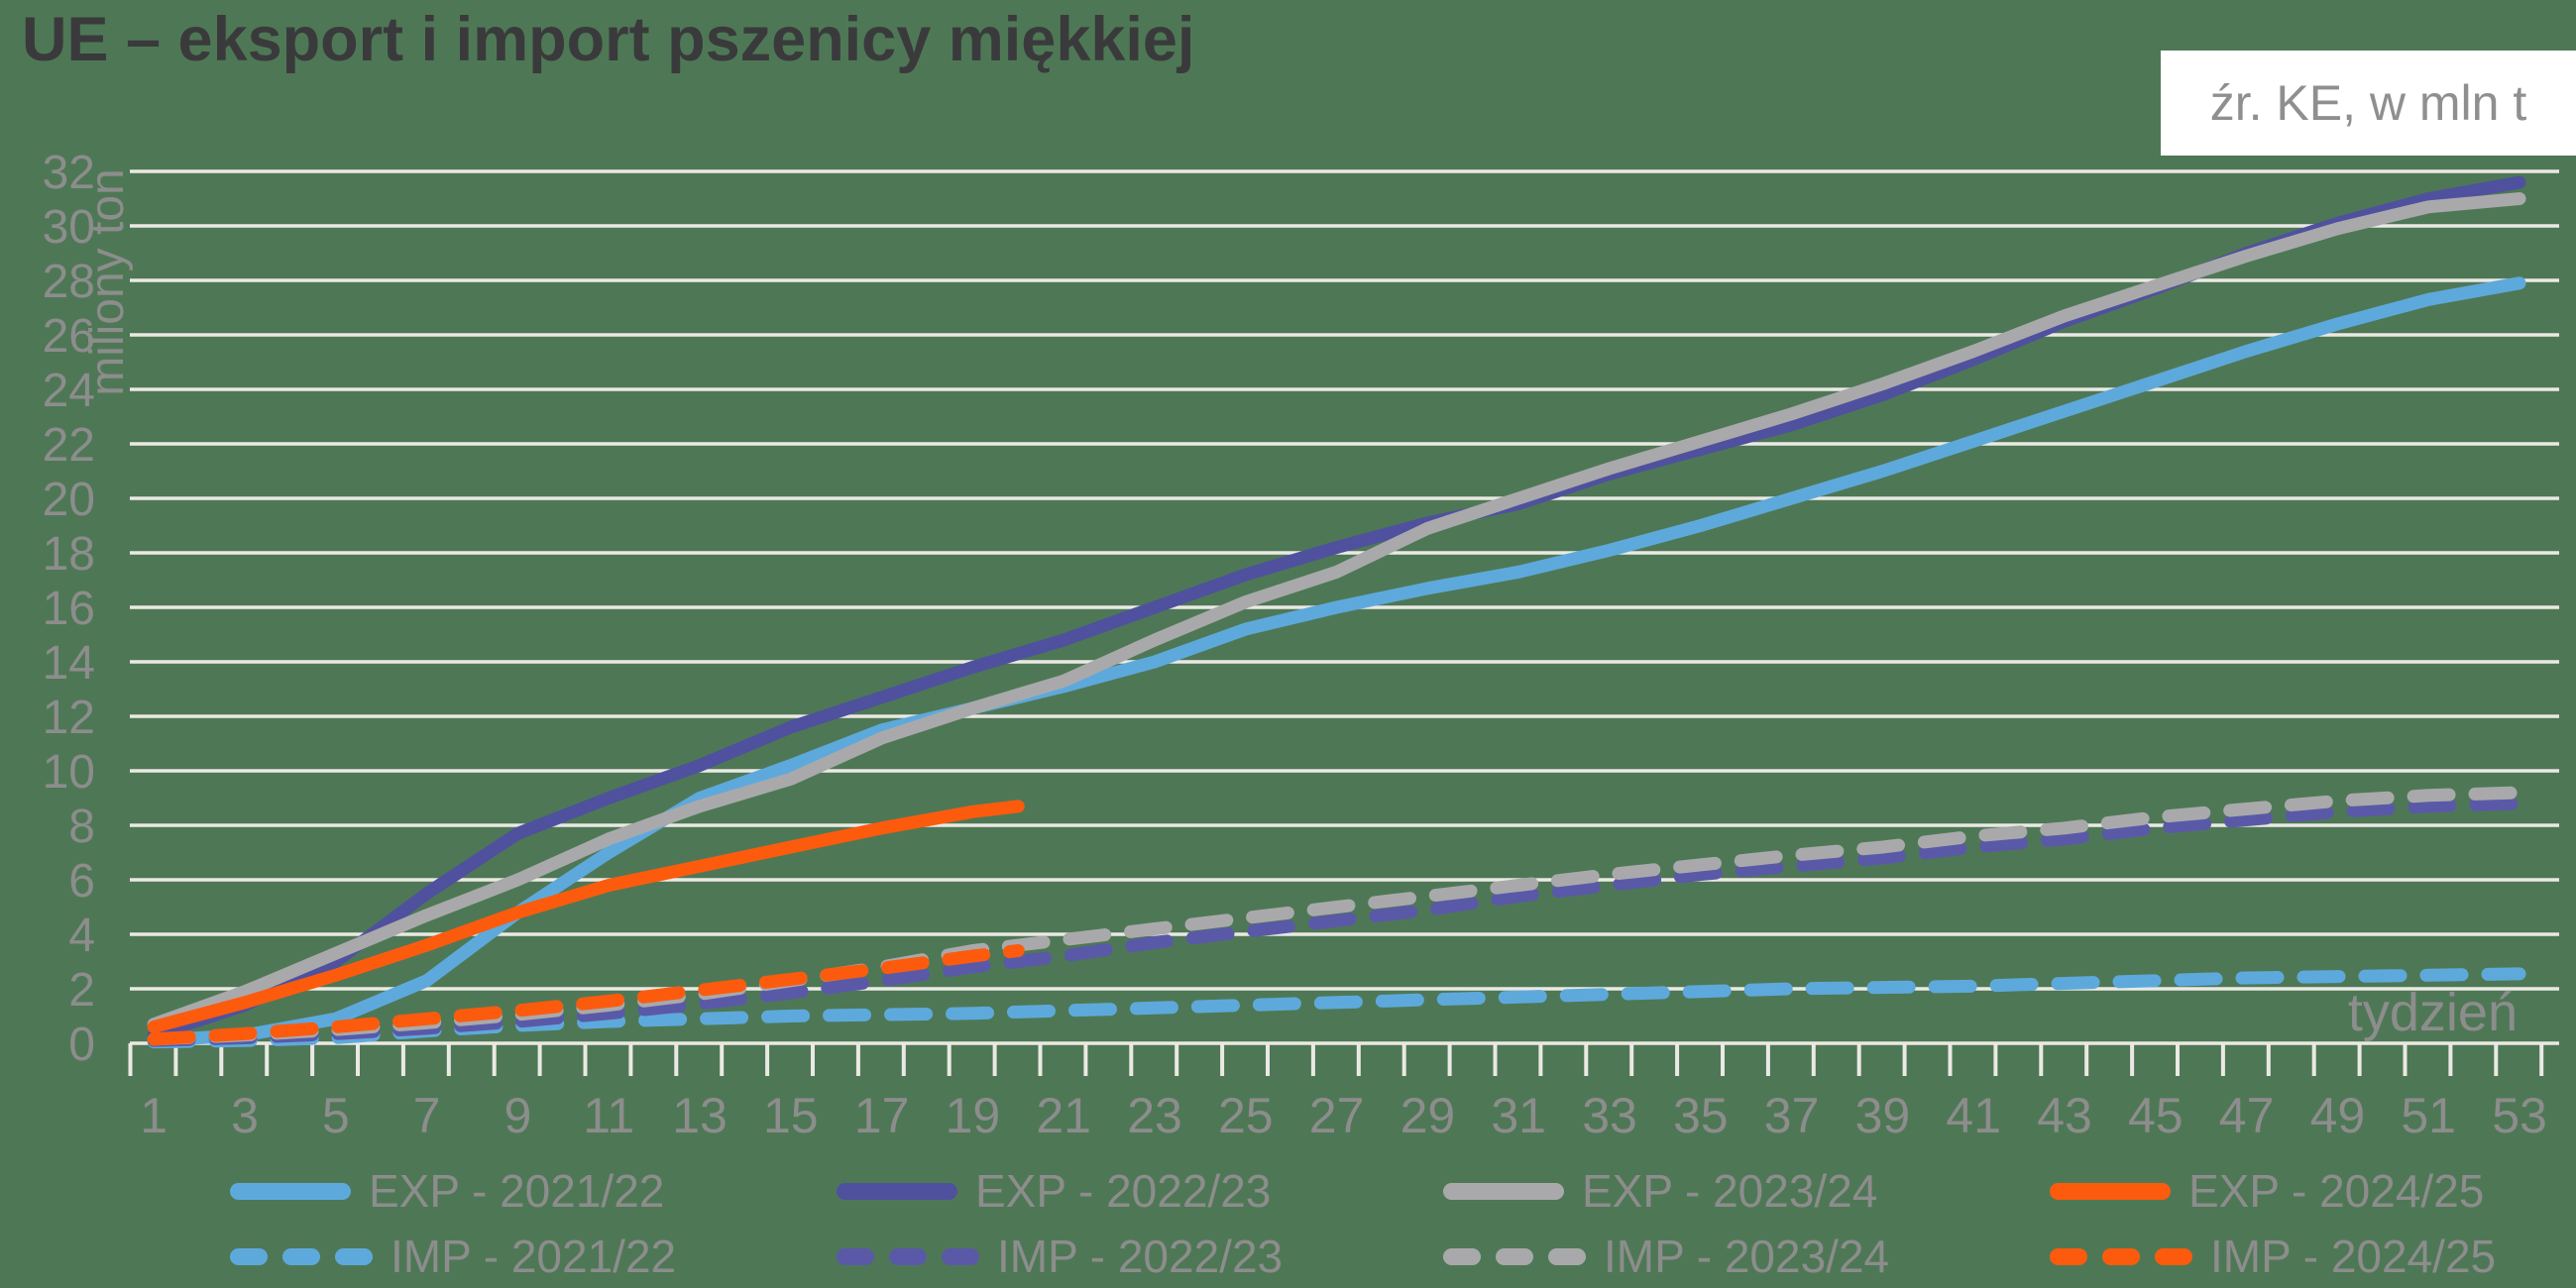  I want to click on legend-label: IMP - 2023/24, so click(1747, 1256).